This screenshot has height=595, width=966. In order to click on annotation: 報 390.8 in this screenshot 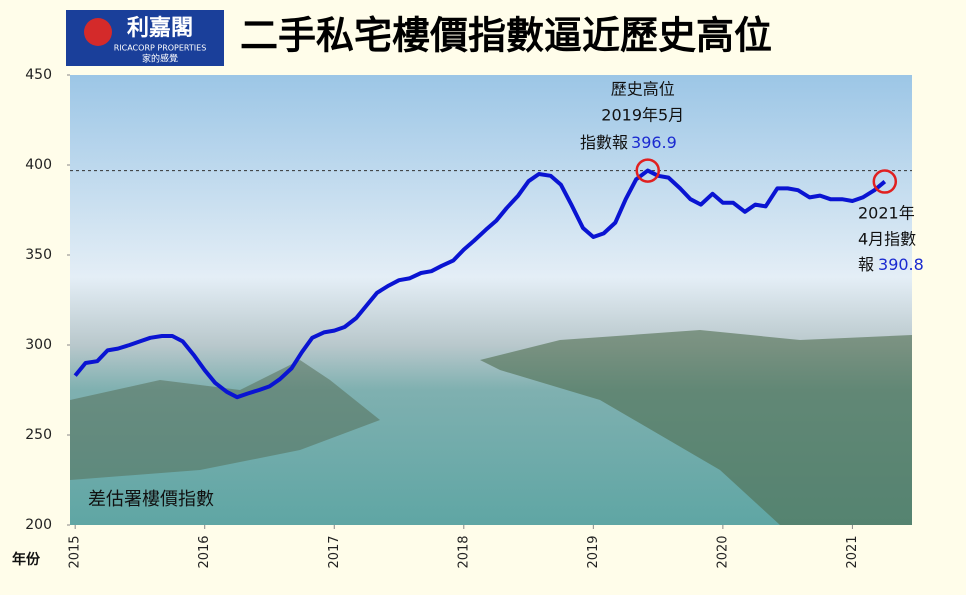, I will do `click(891, 264)`.